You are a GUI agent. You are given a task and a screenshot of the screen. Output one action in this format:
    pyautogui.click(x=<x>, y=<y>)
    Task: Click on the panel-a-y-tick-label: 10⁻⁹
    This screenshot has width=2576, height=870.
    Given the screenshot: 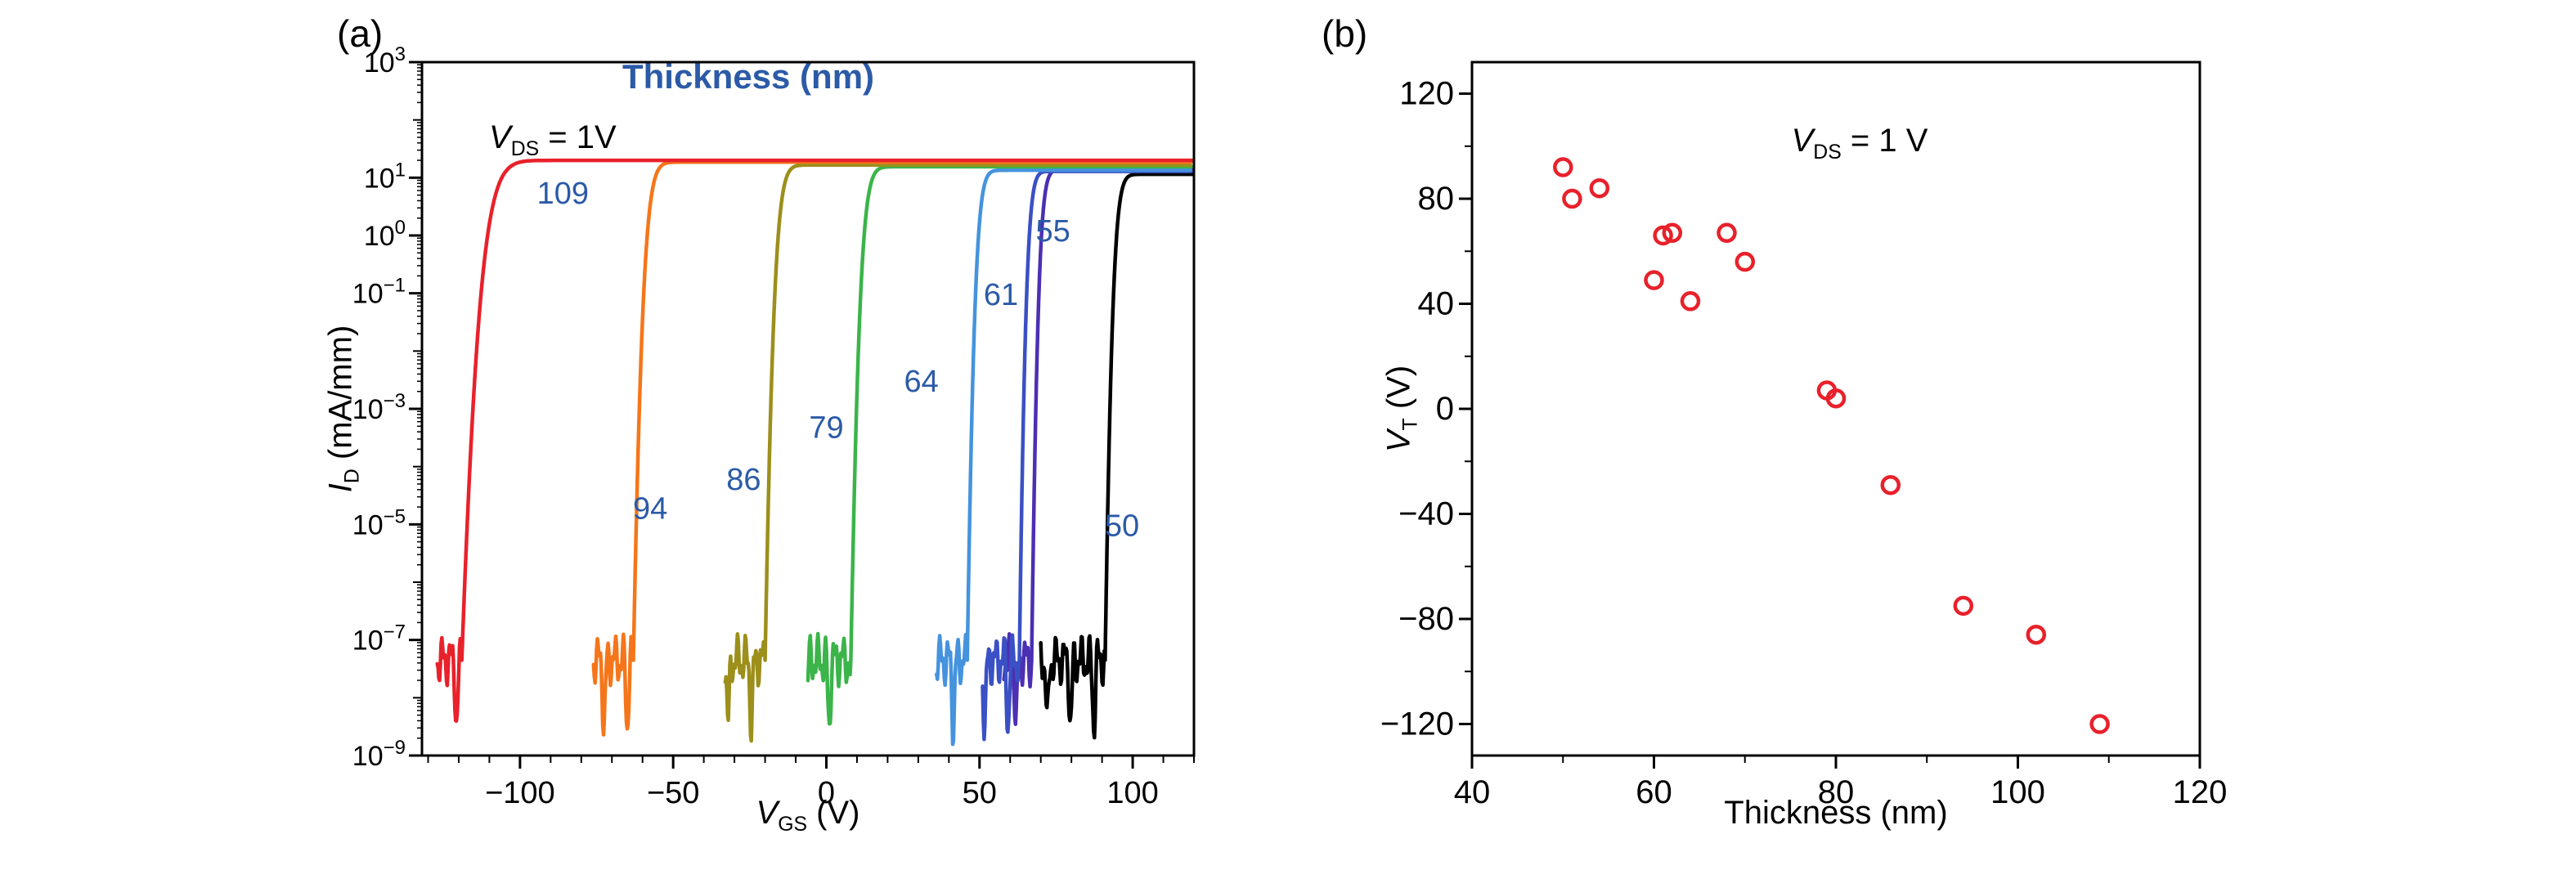 What is the action you would take?
    pyautogui.click(x=379, y=754)
    